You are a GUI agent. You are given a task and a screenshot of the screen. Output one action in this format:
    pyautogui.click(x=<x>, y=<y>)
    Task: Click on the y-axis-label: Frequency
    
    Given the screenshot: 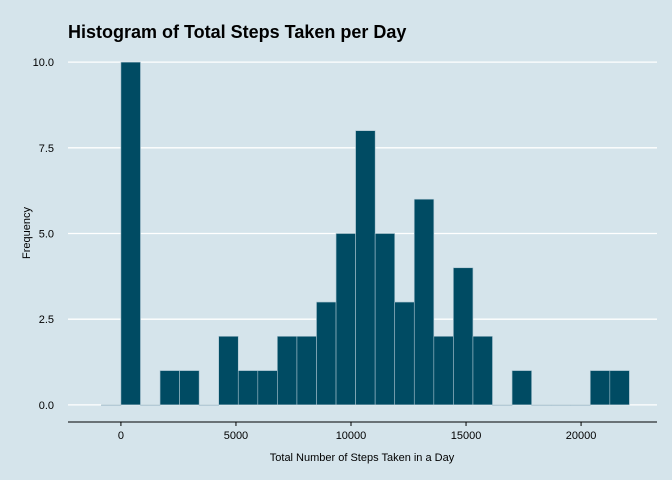 What is the action you would take?
    pyautogui.click(x=27, y=233)
    